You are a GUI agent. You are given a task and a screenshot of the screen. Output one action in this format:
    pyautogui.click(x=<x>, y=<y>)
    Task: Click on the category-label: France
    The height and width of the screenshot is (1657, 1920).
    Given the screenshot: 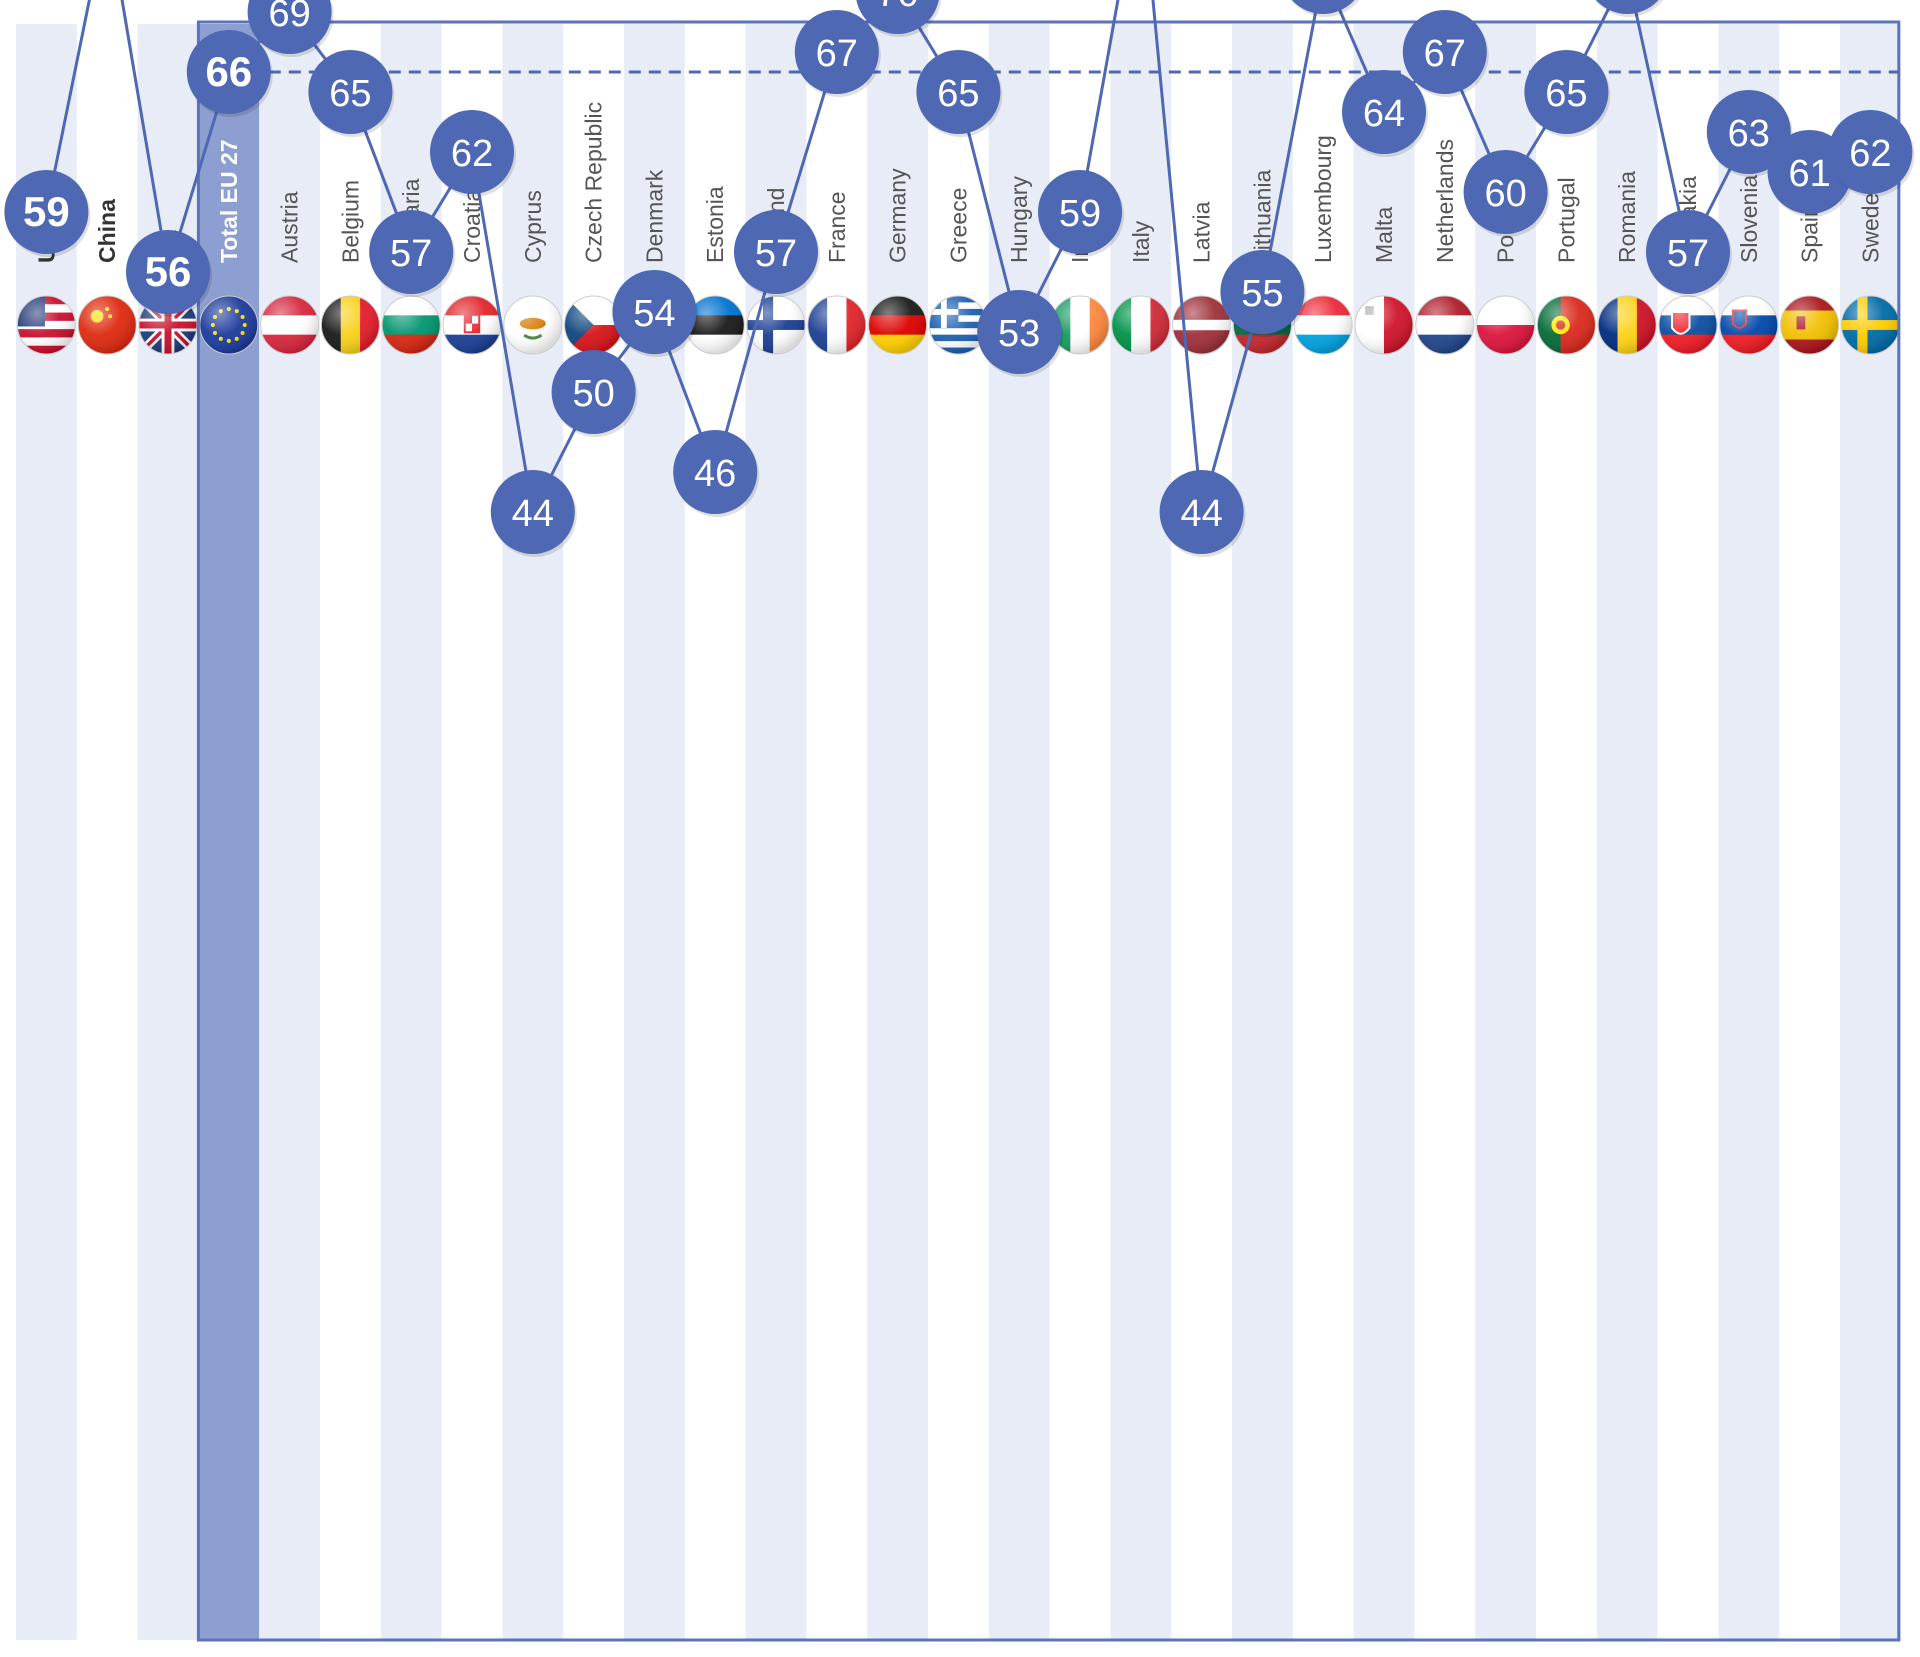 What is the action you would take?
    pyautogui.click(x=837, y=227)
    